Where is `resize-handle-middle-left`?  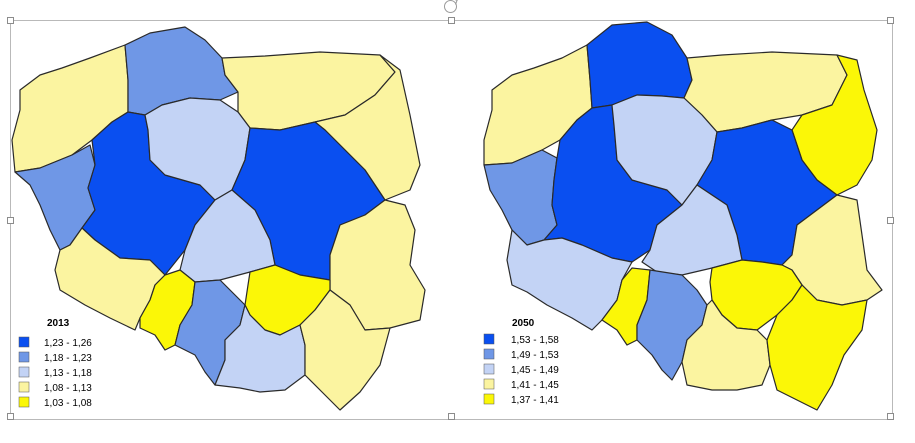 resize-handle-middle-left is located at coordinates (10, 220).